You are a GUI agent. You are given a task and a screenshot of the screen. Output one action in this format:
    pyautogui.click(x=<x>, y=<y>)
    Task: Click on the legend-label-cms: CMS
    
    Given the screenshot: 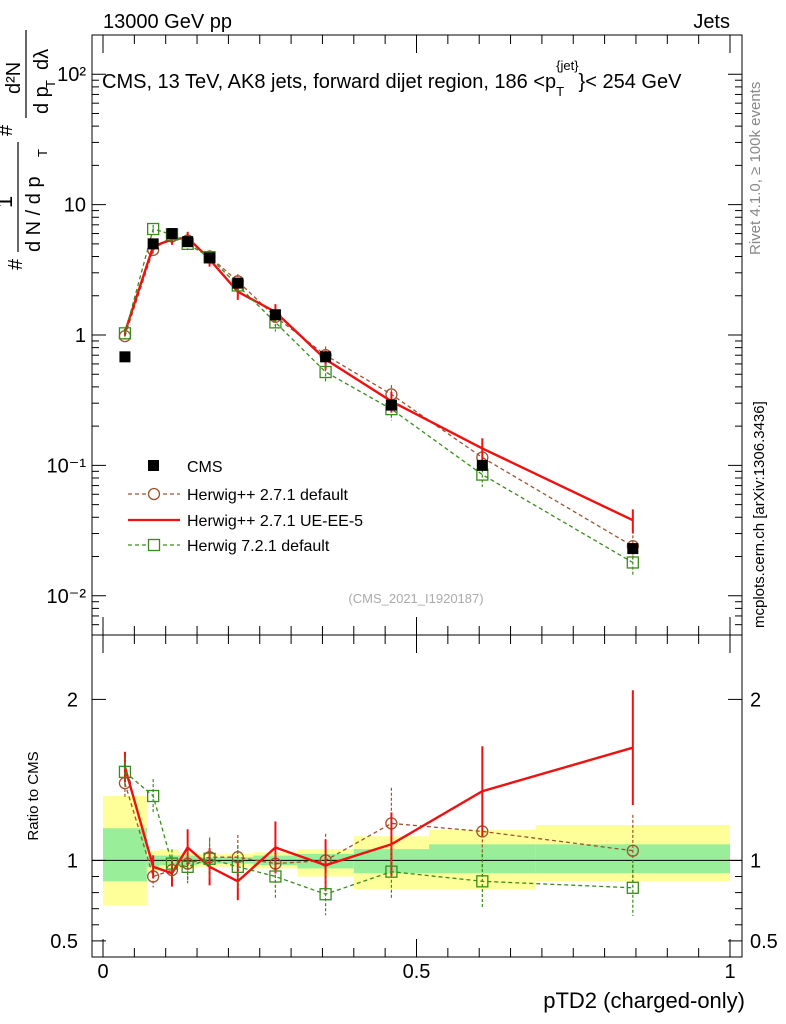 What is the action you would take?
    pyautogui.click(x=205, y=467)
    